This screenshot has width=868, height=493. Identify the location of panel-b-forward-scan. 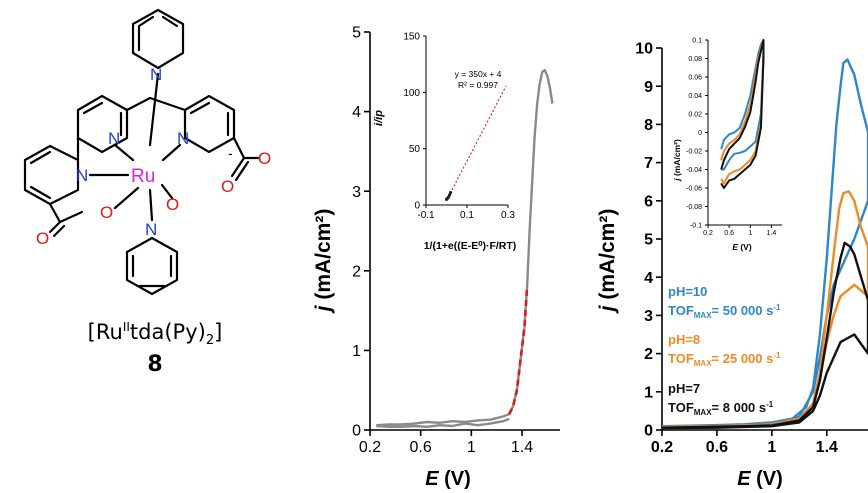
(465, 248).